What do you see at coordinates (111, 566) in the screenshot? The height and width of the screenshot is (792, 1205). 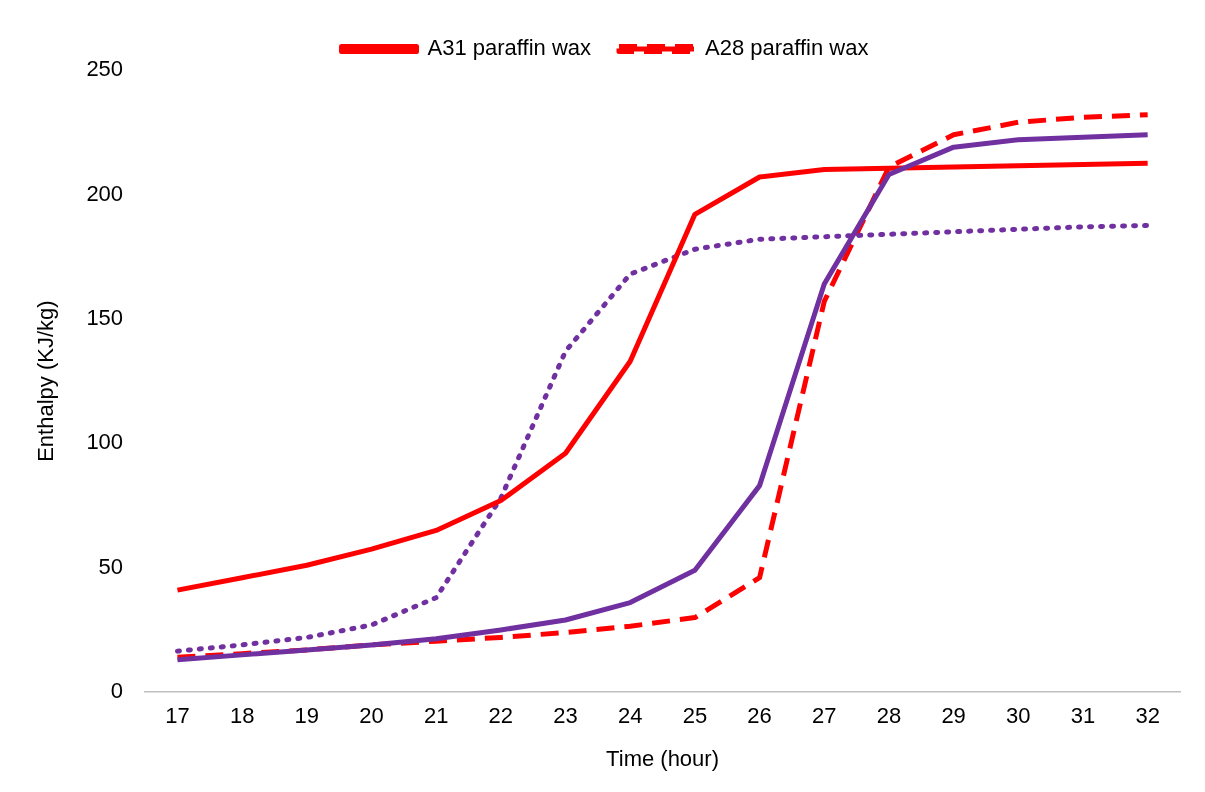 I see `y-tick-label: 50` at bounding box center [111, 566].